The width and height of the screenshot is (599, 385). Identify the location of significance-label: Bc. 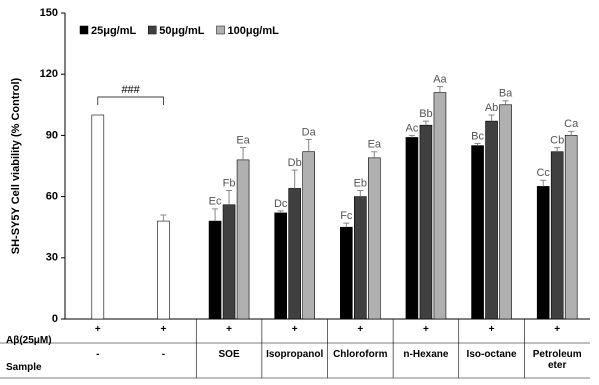
(477, 136).